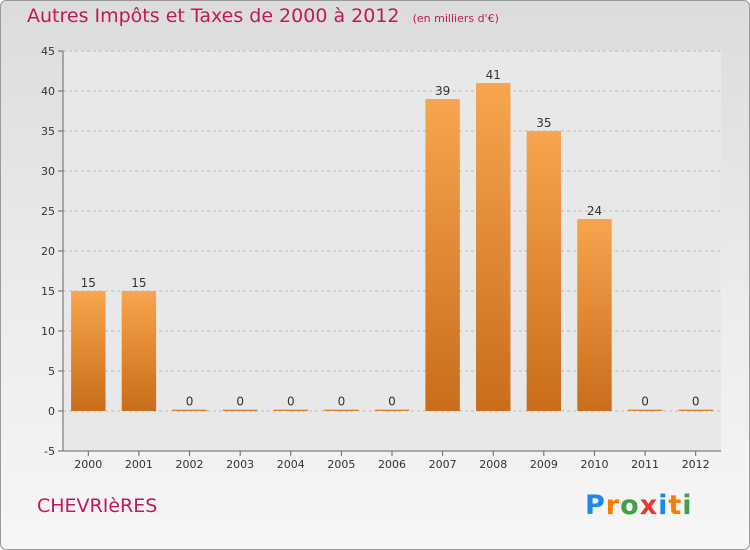 The image size is (750, 550). What do you see at coordinates (392, 464) in the screenshot?
I see `x-tick-label-2006: 2006` at bounding box center [392, 464].